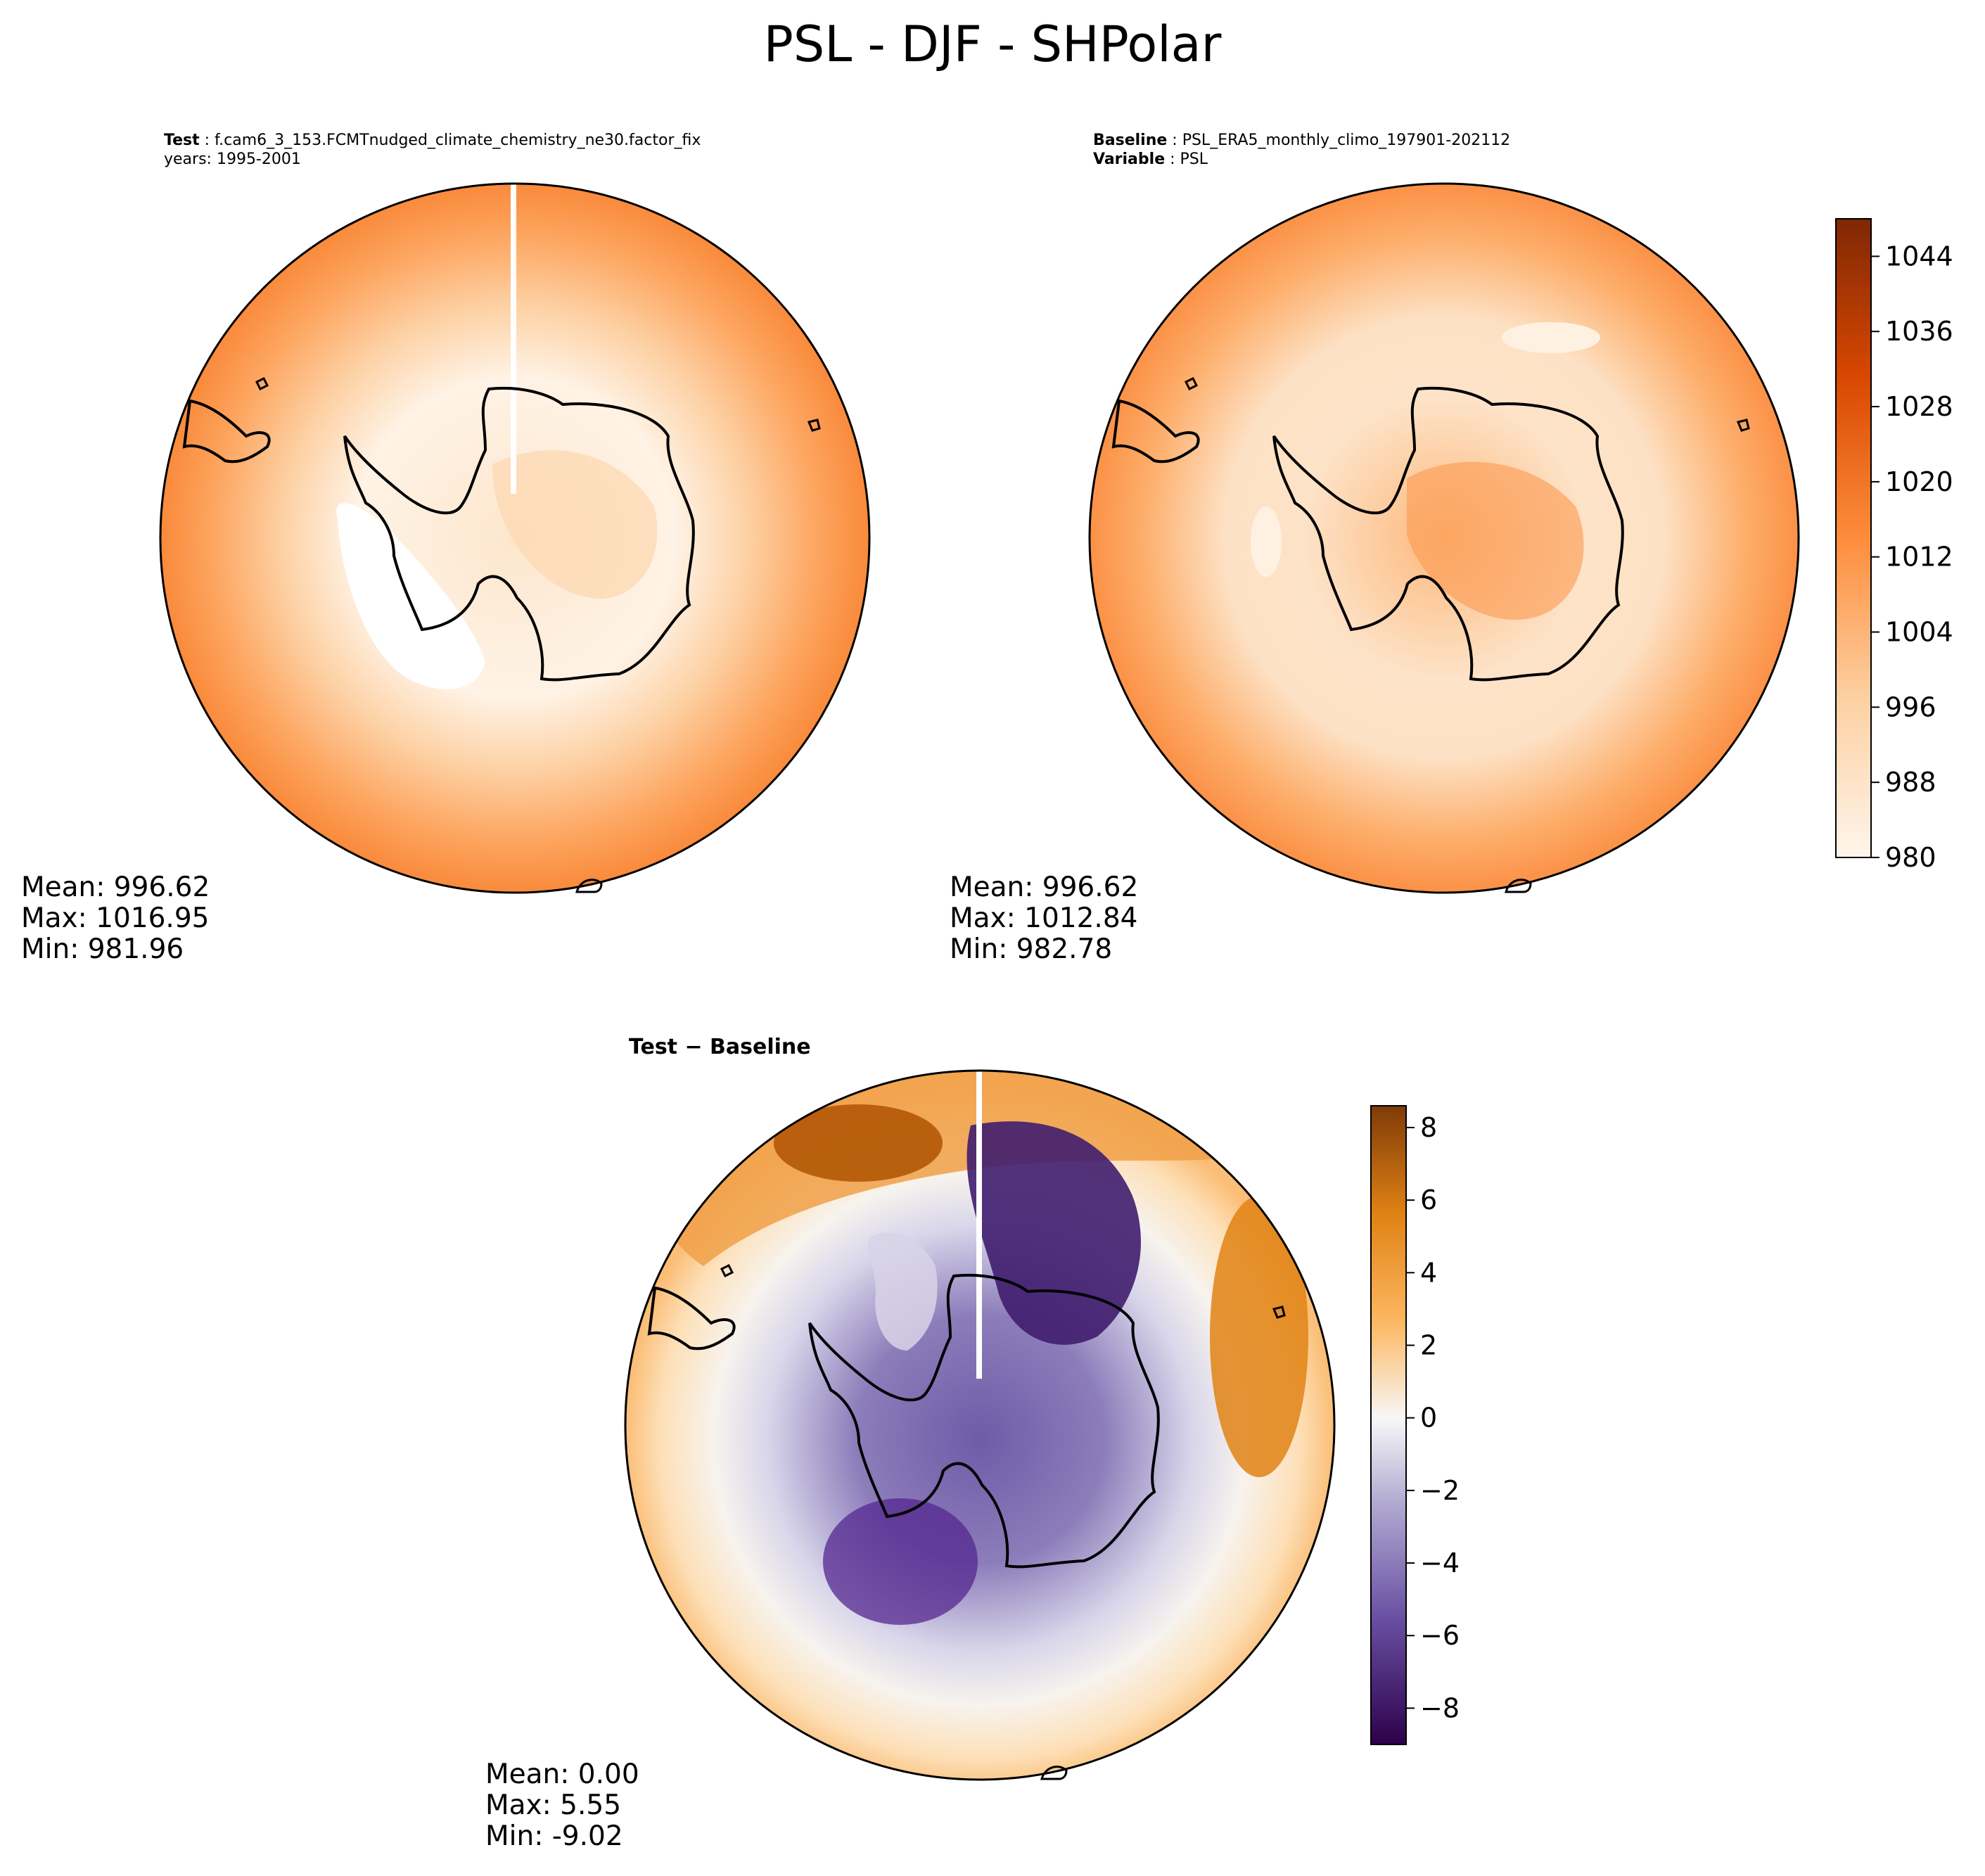 Image resolution: width=1985 pixels, height=1876 pixels. Describe the element at coordinates (1155, 431) in the screenshot. I see `baseline-south-america-outline` at that location.